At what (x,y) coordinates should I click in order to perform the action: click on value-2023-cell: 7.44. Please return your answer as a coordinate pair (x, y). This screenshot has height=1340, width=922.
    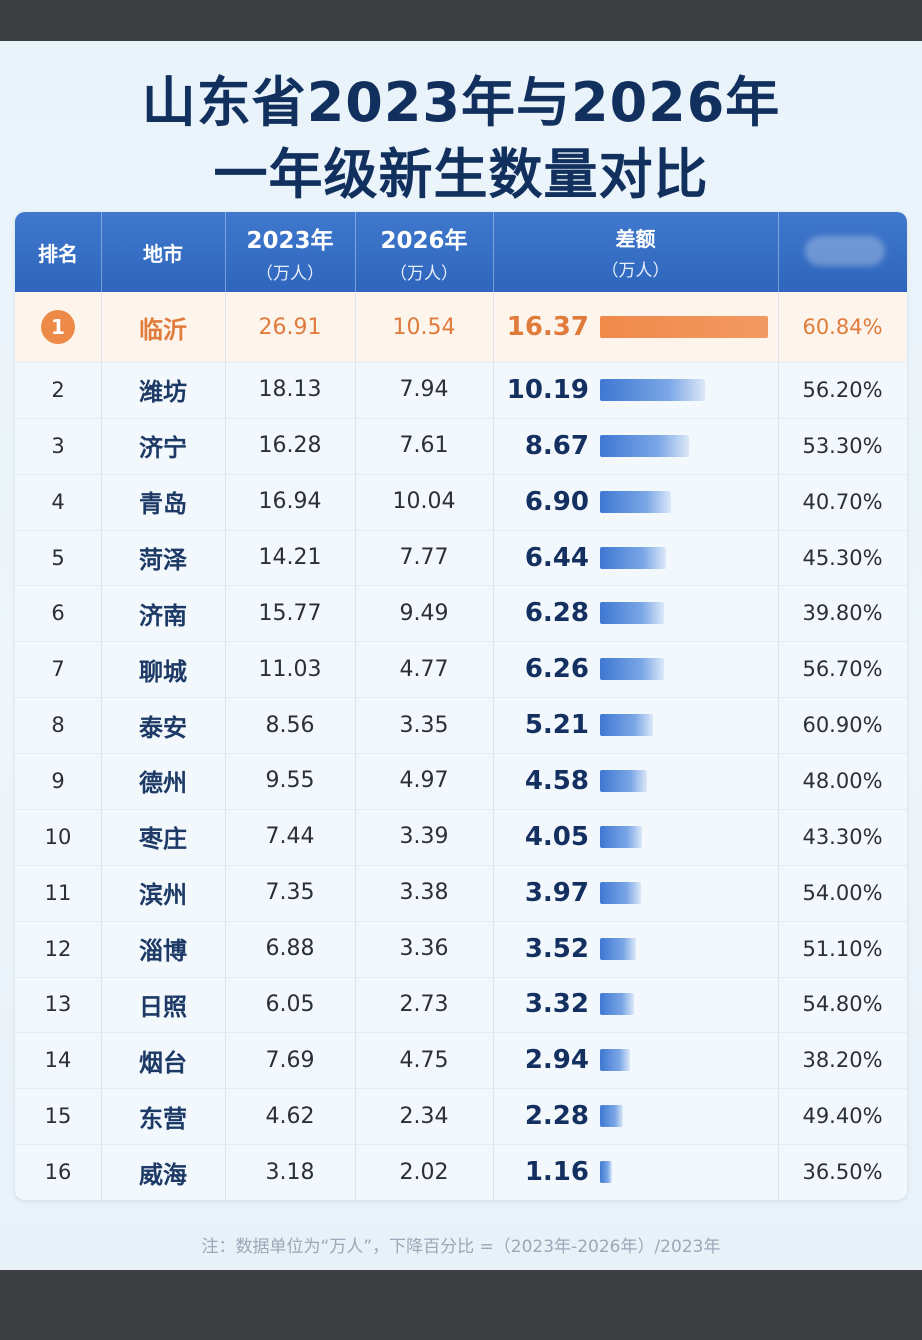
    Looking at the image, I should click on (290, 837).